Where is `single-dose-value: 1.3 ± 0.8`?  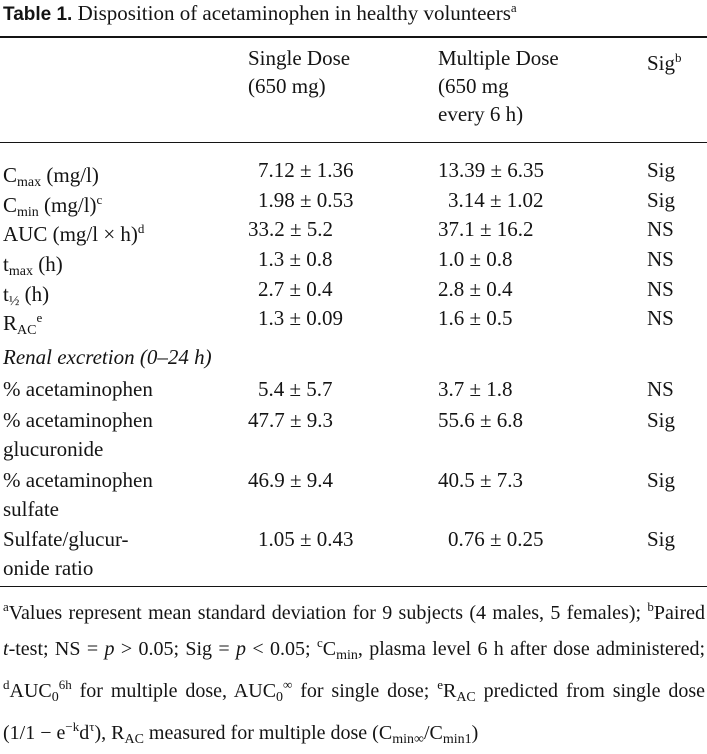
single-dose-value: 1.3 ± 0.8 is located at coordinates (295, 259).